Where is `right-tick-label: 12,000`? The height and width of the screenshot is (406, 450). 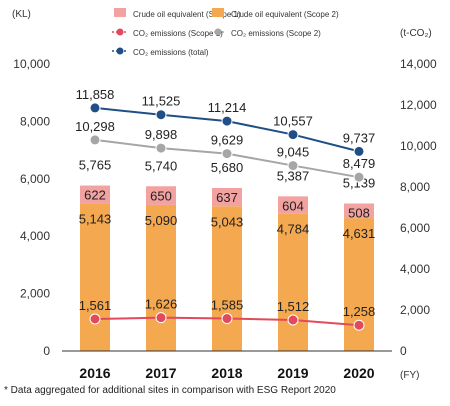
right-tick-label: 12,000 is located at coordinates (418, 105).